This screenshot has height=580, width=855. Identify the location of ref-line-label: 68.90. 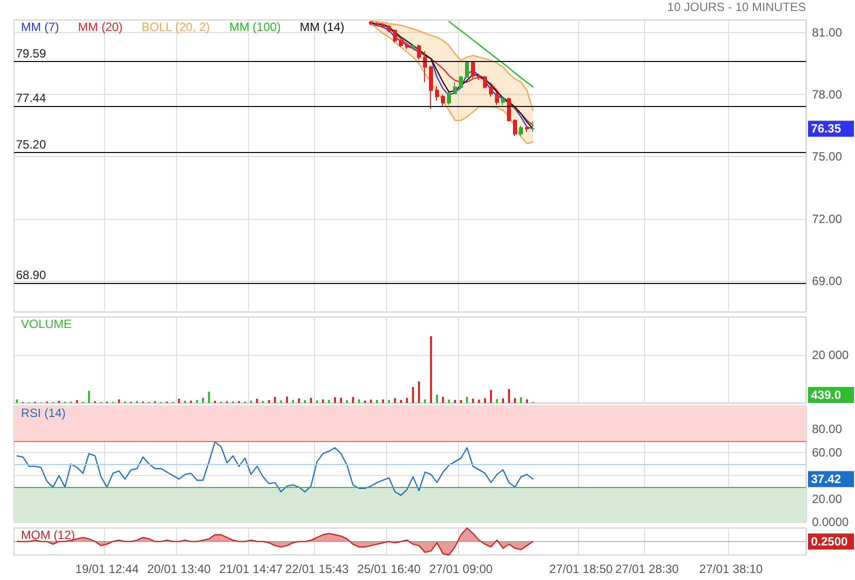
(31, 275).